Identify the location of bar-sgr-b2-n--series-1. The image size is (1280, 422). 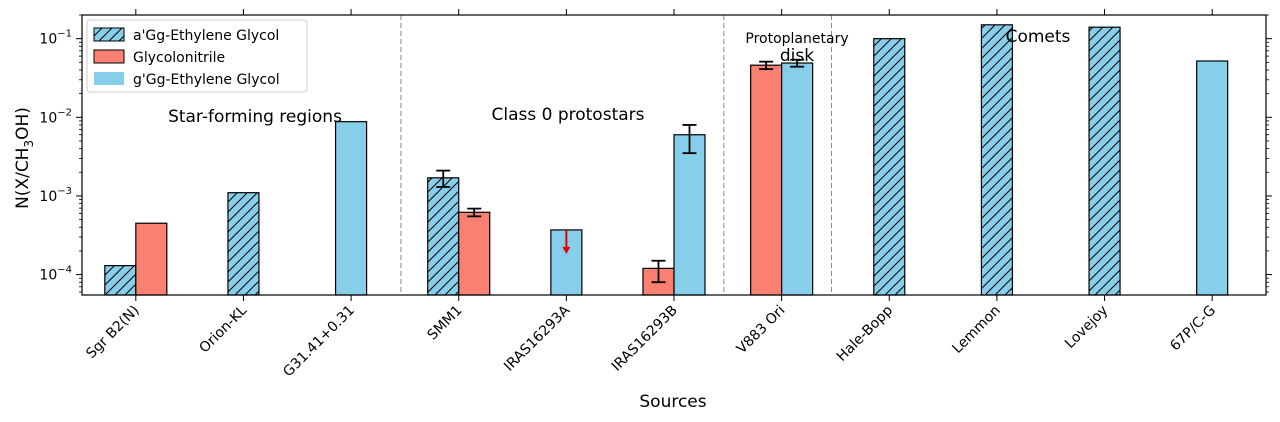
(151, 259).